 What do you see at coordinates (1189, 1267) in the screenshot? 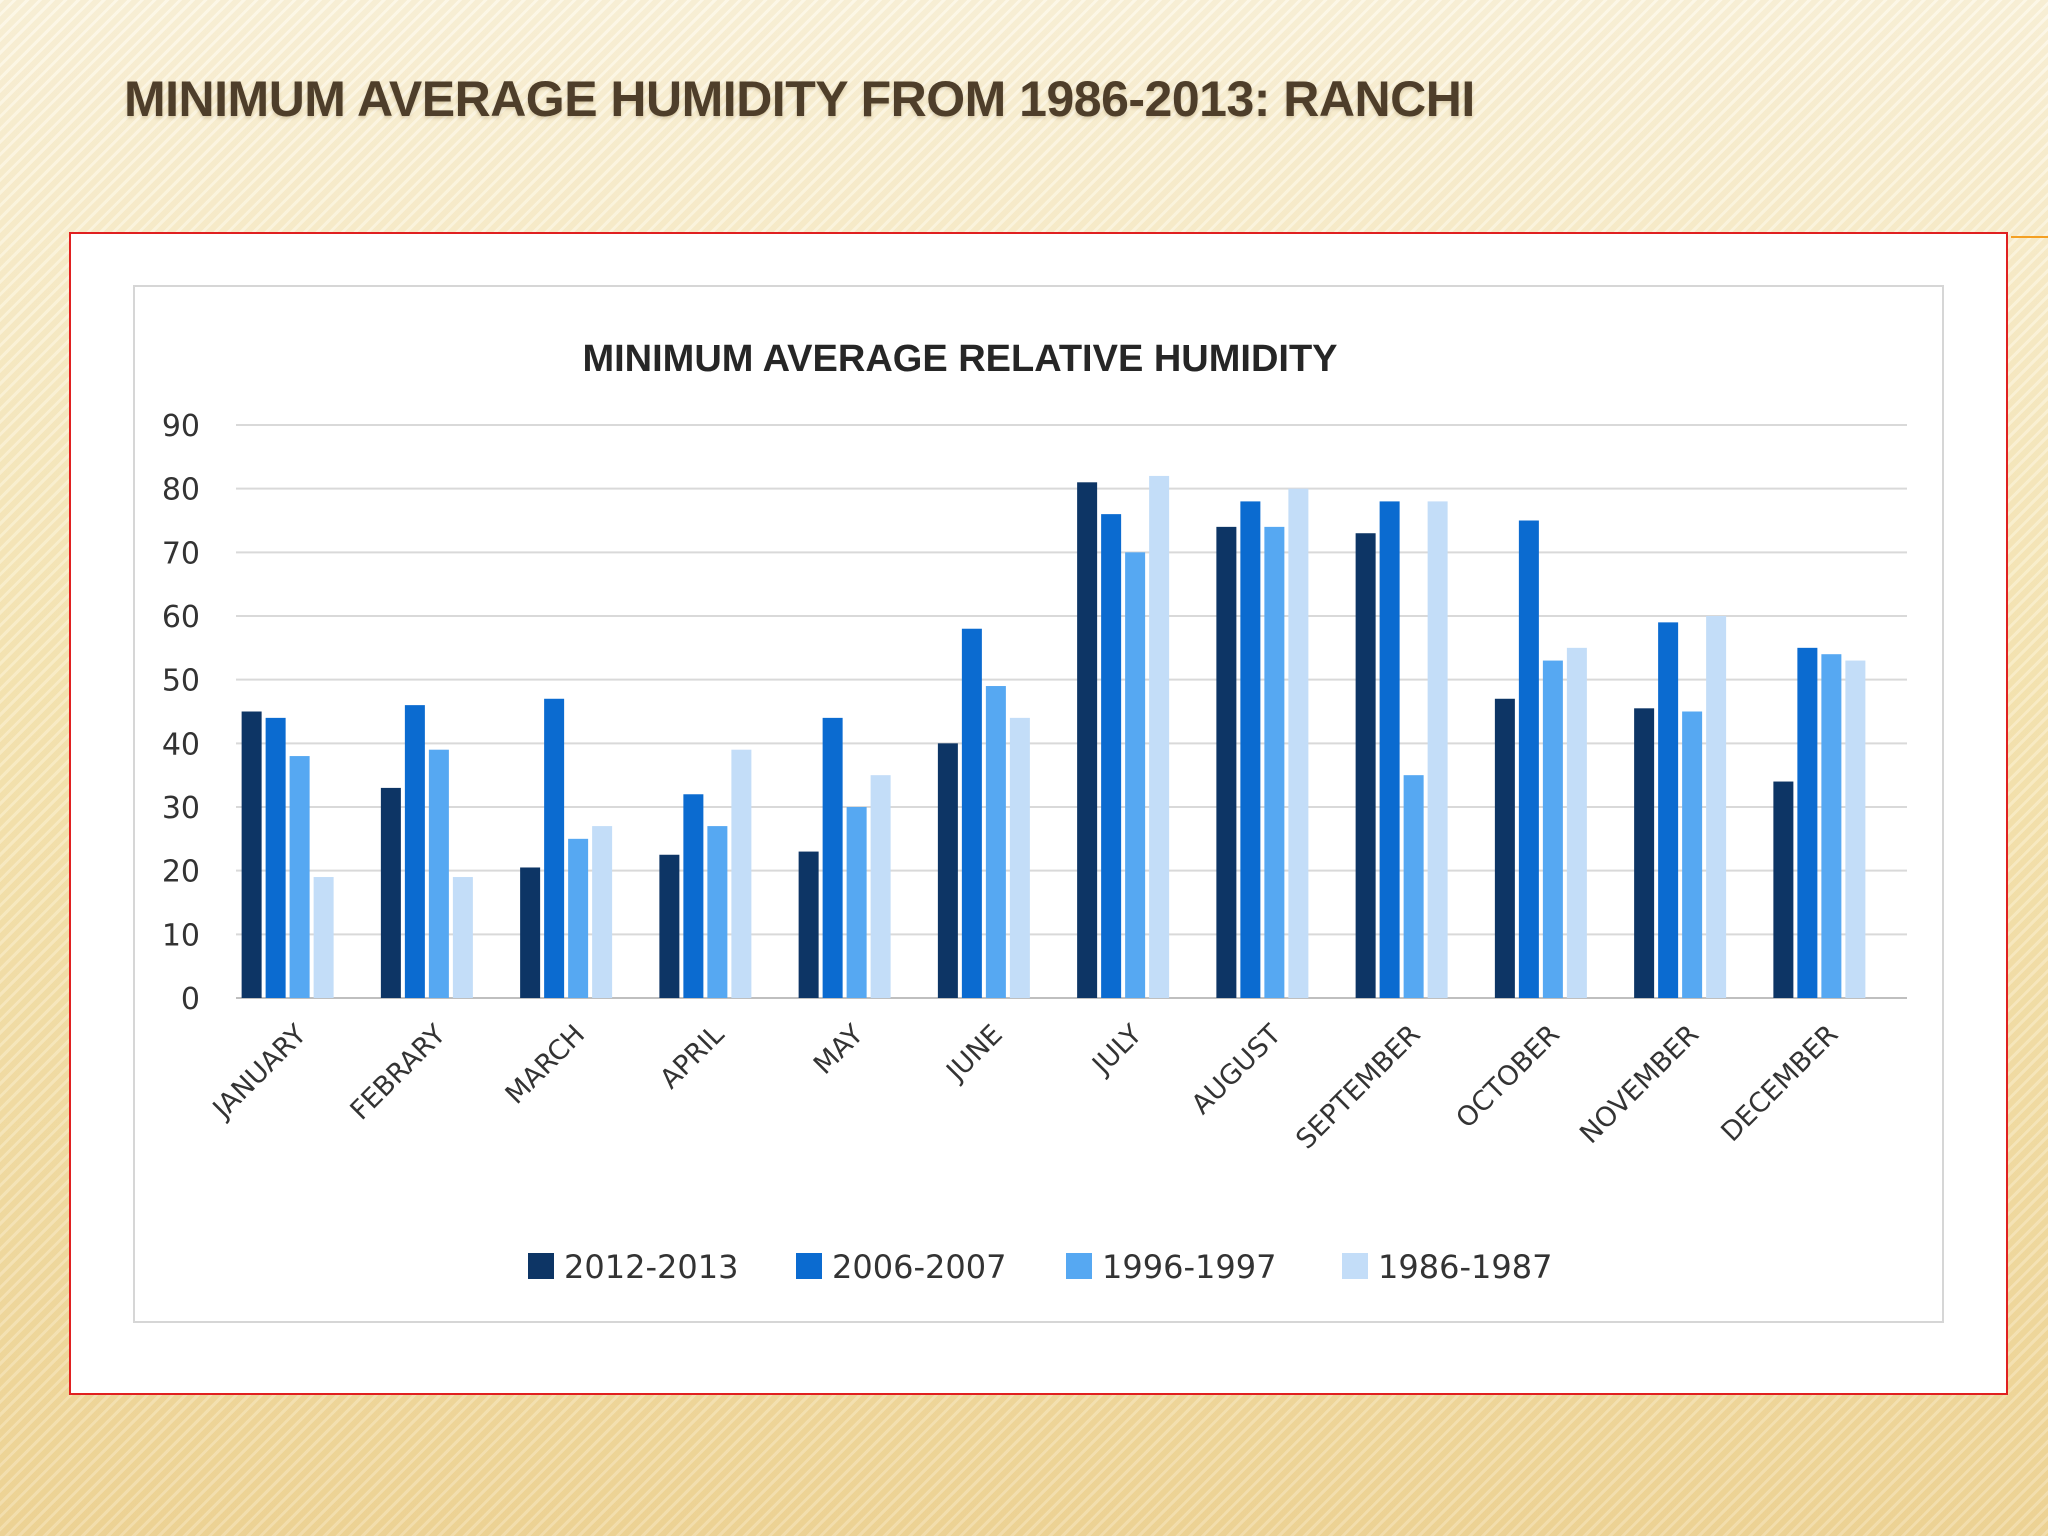
I see `legend-label: 1996-1997` at bounding box center [1189, 1267].